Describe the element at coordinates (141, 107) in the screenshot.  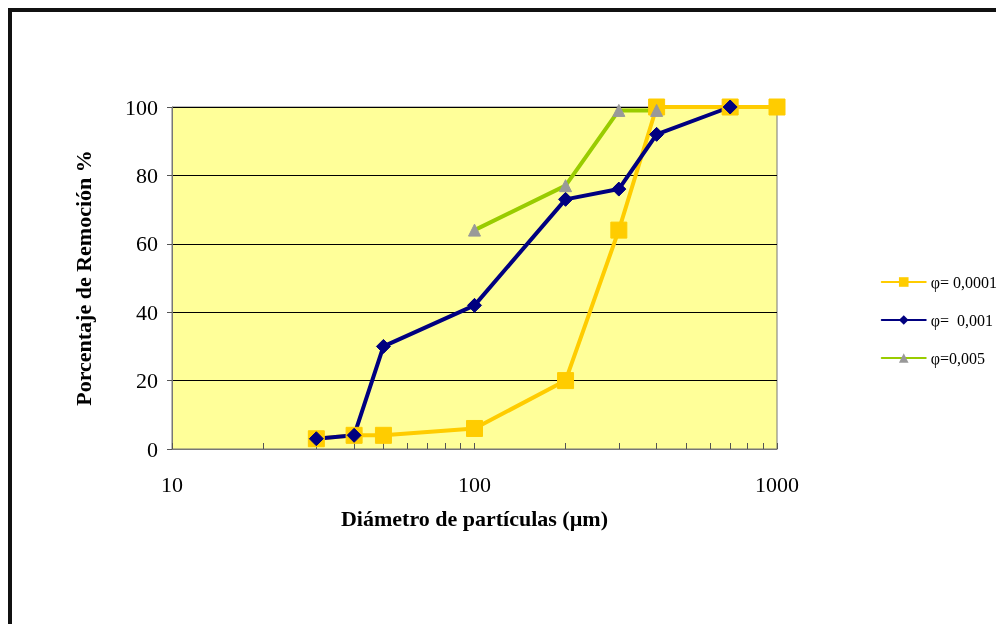
I see `y-tick-label: 100` at that location.